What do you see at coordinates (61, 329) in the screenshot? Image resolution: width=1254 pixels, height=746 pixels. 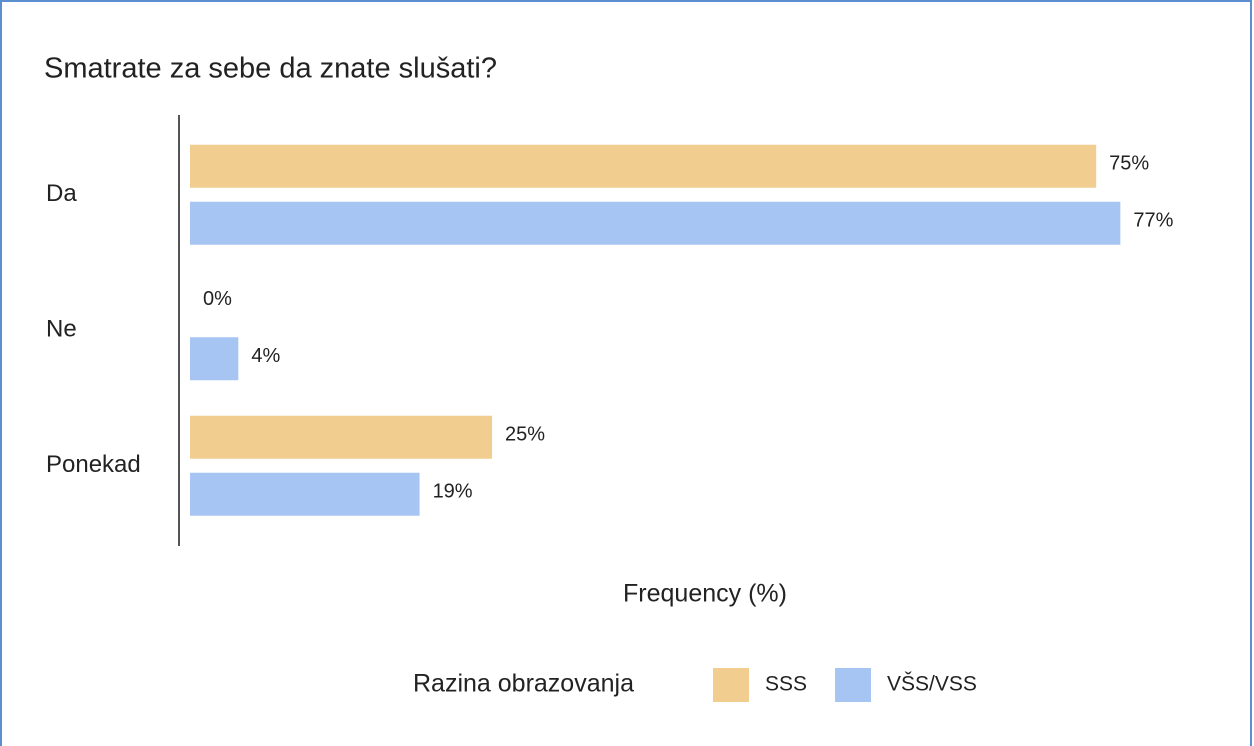 I see `y-tick-label: Ne` at bounding box center [61, 329].